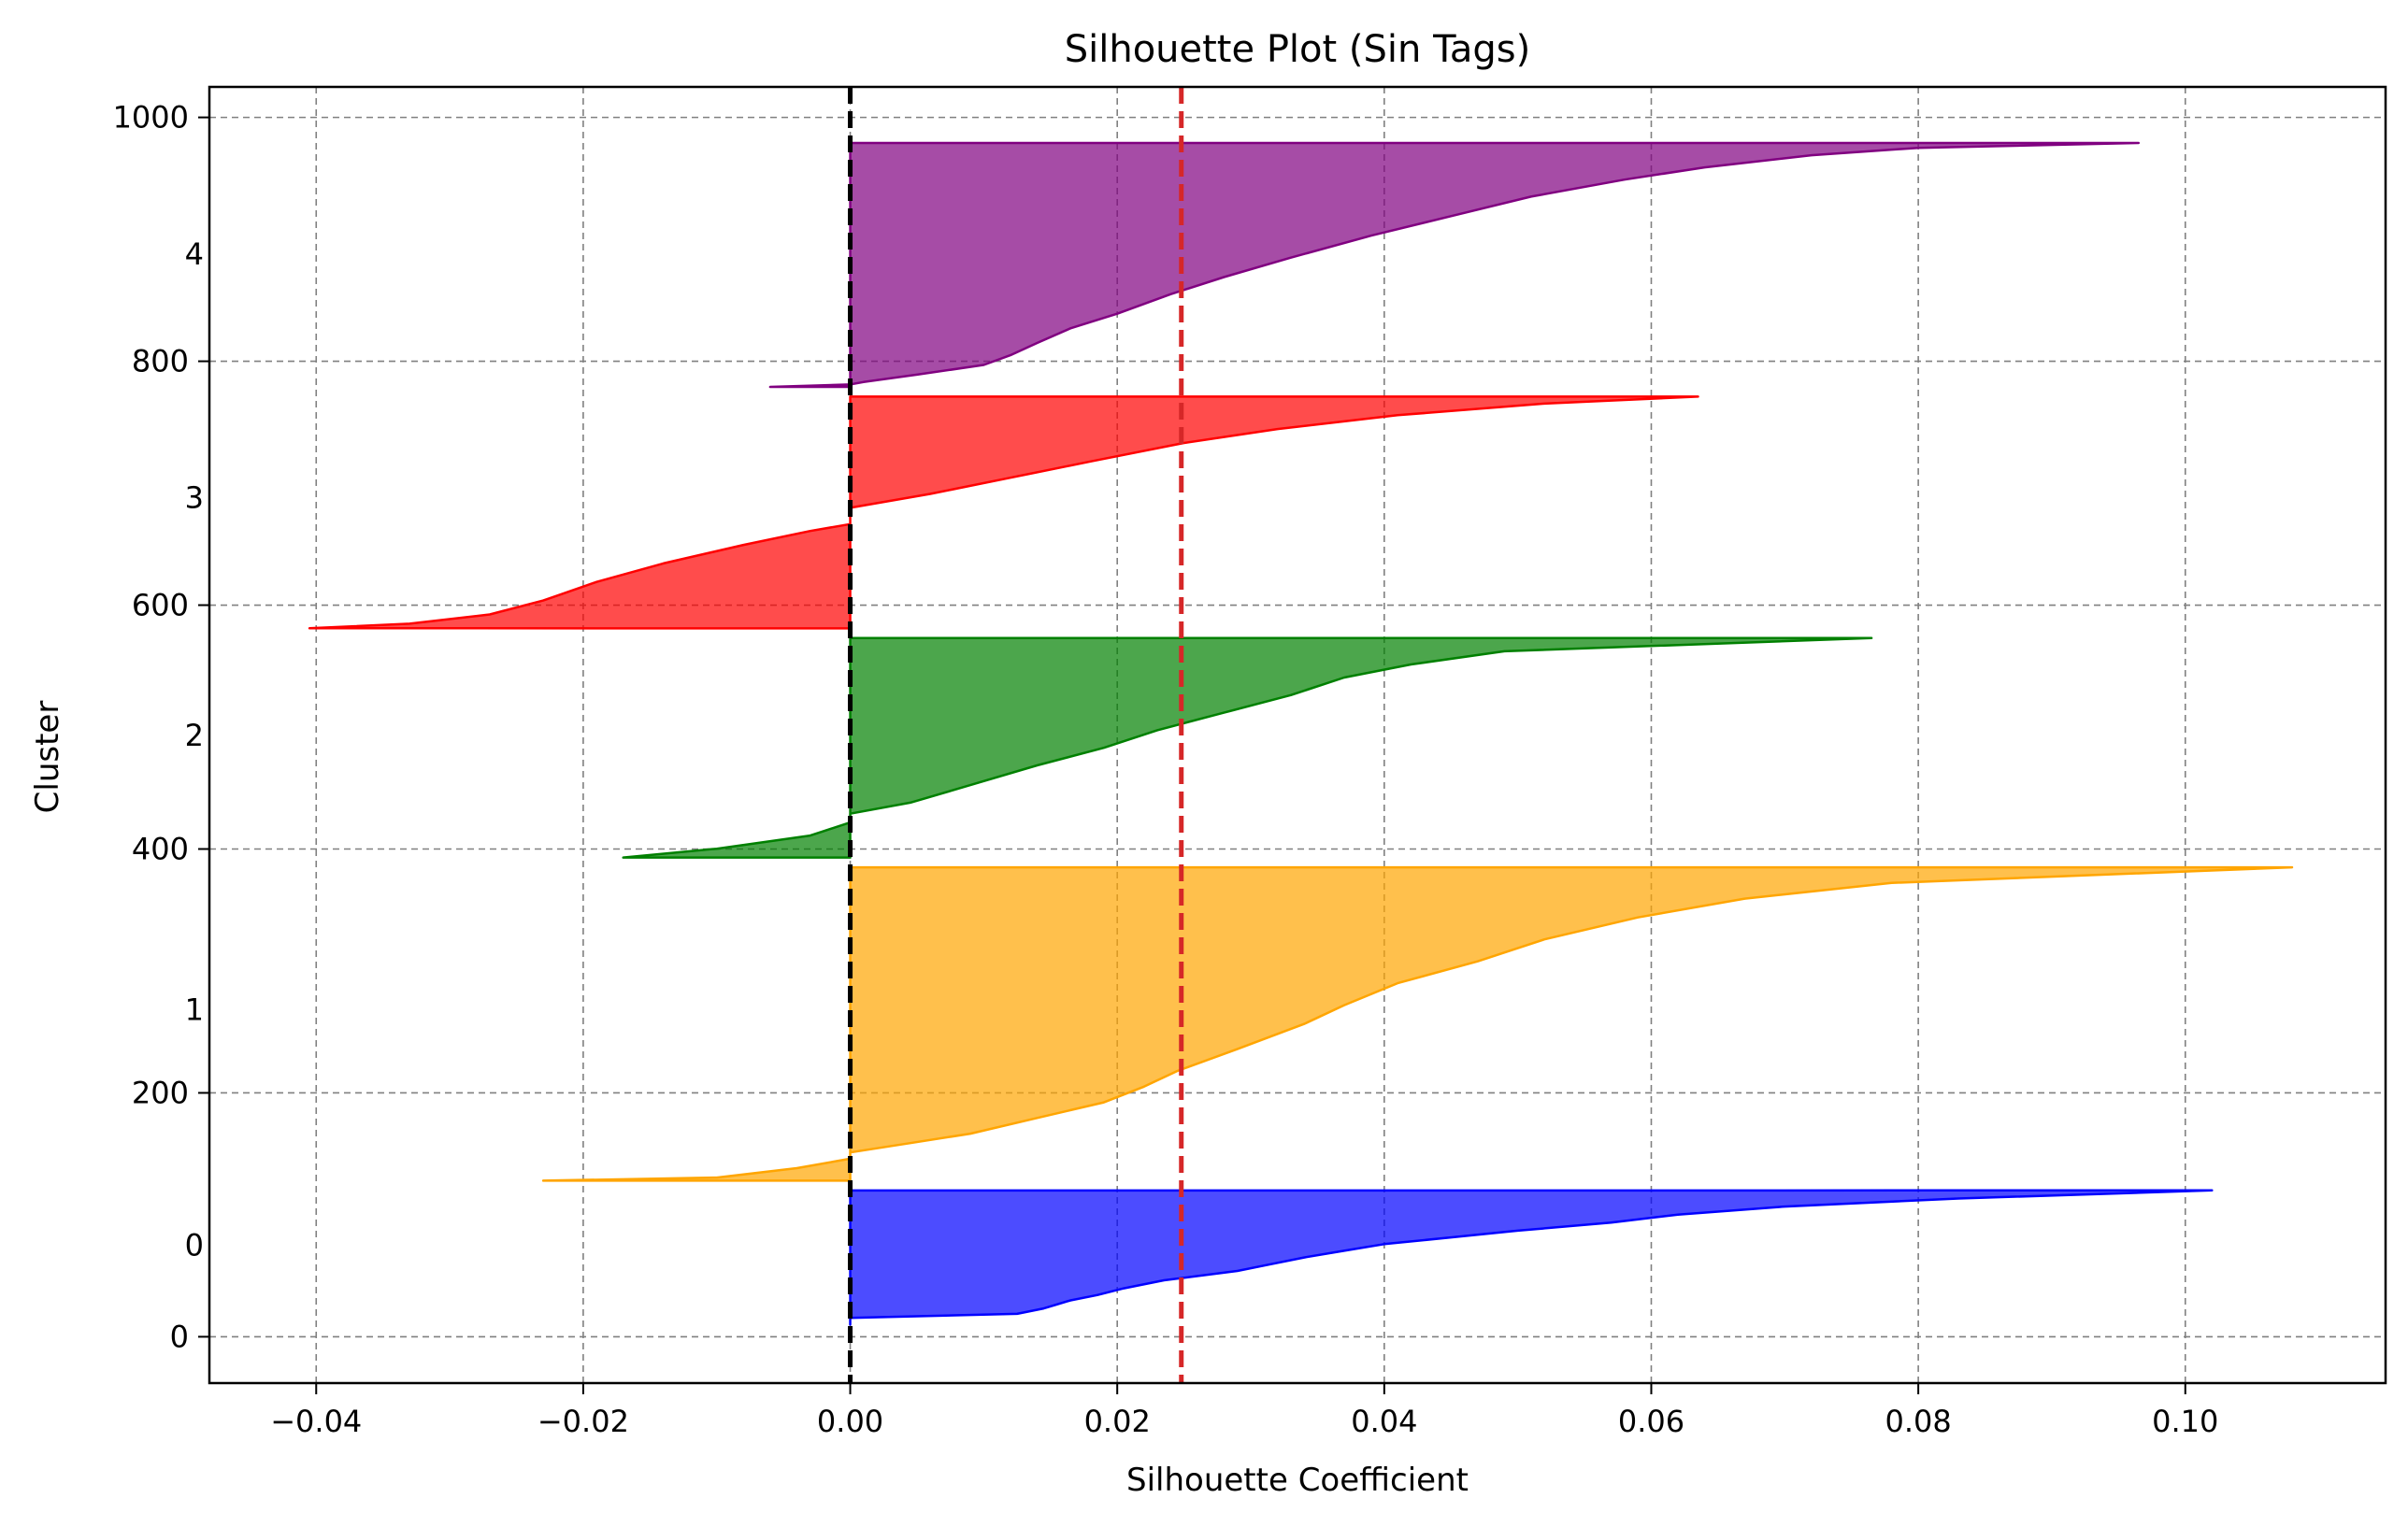 The image size is (2408, 1527). What do you see at coordinates (160, 605) in the screenshot?
I see `y-tick-label: 600` at bounding box center [160, 605].